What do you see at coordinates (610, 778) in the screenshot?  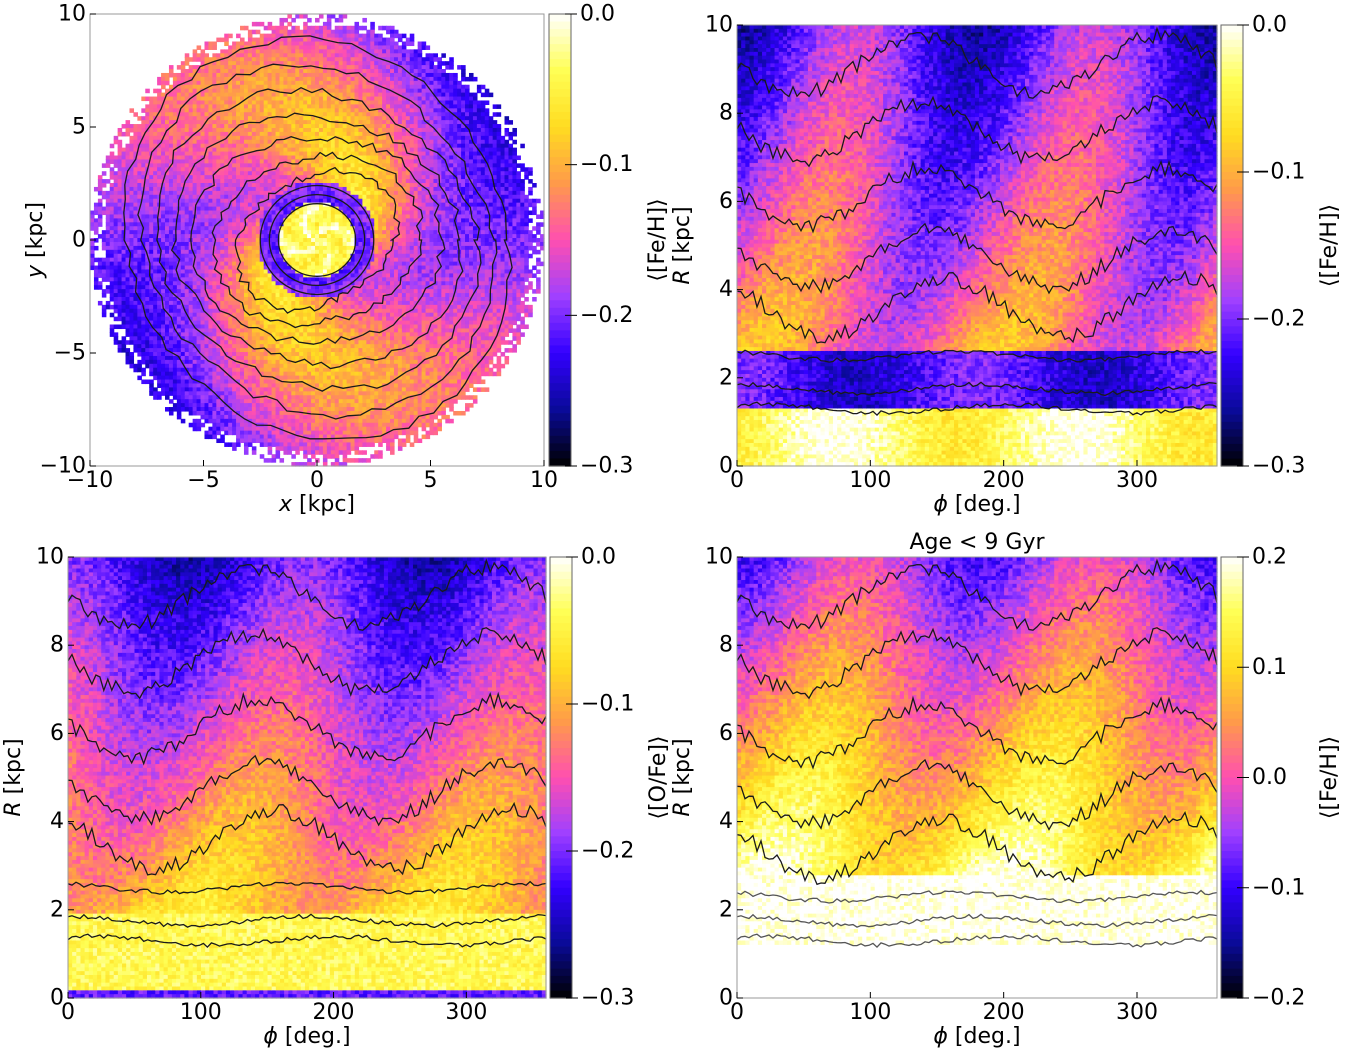 I see `phiR-ofe-colorbar: −0.3 −0.2 −0.1 0.0 ⟨[O/Fe]⟩` at bounding box center [610, 778].